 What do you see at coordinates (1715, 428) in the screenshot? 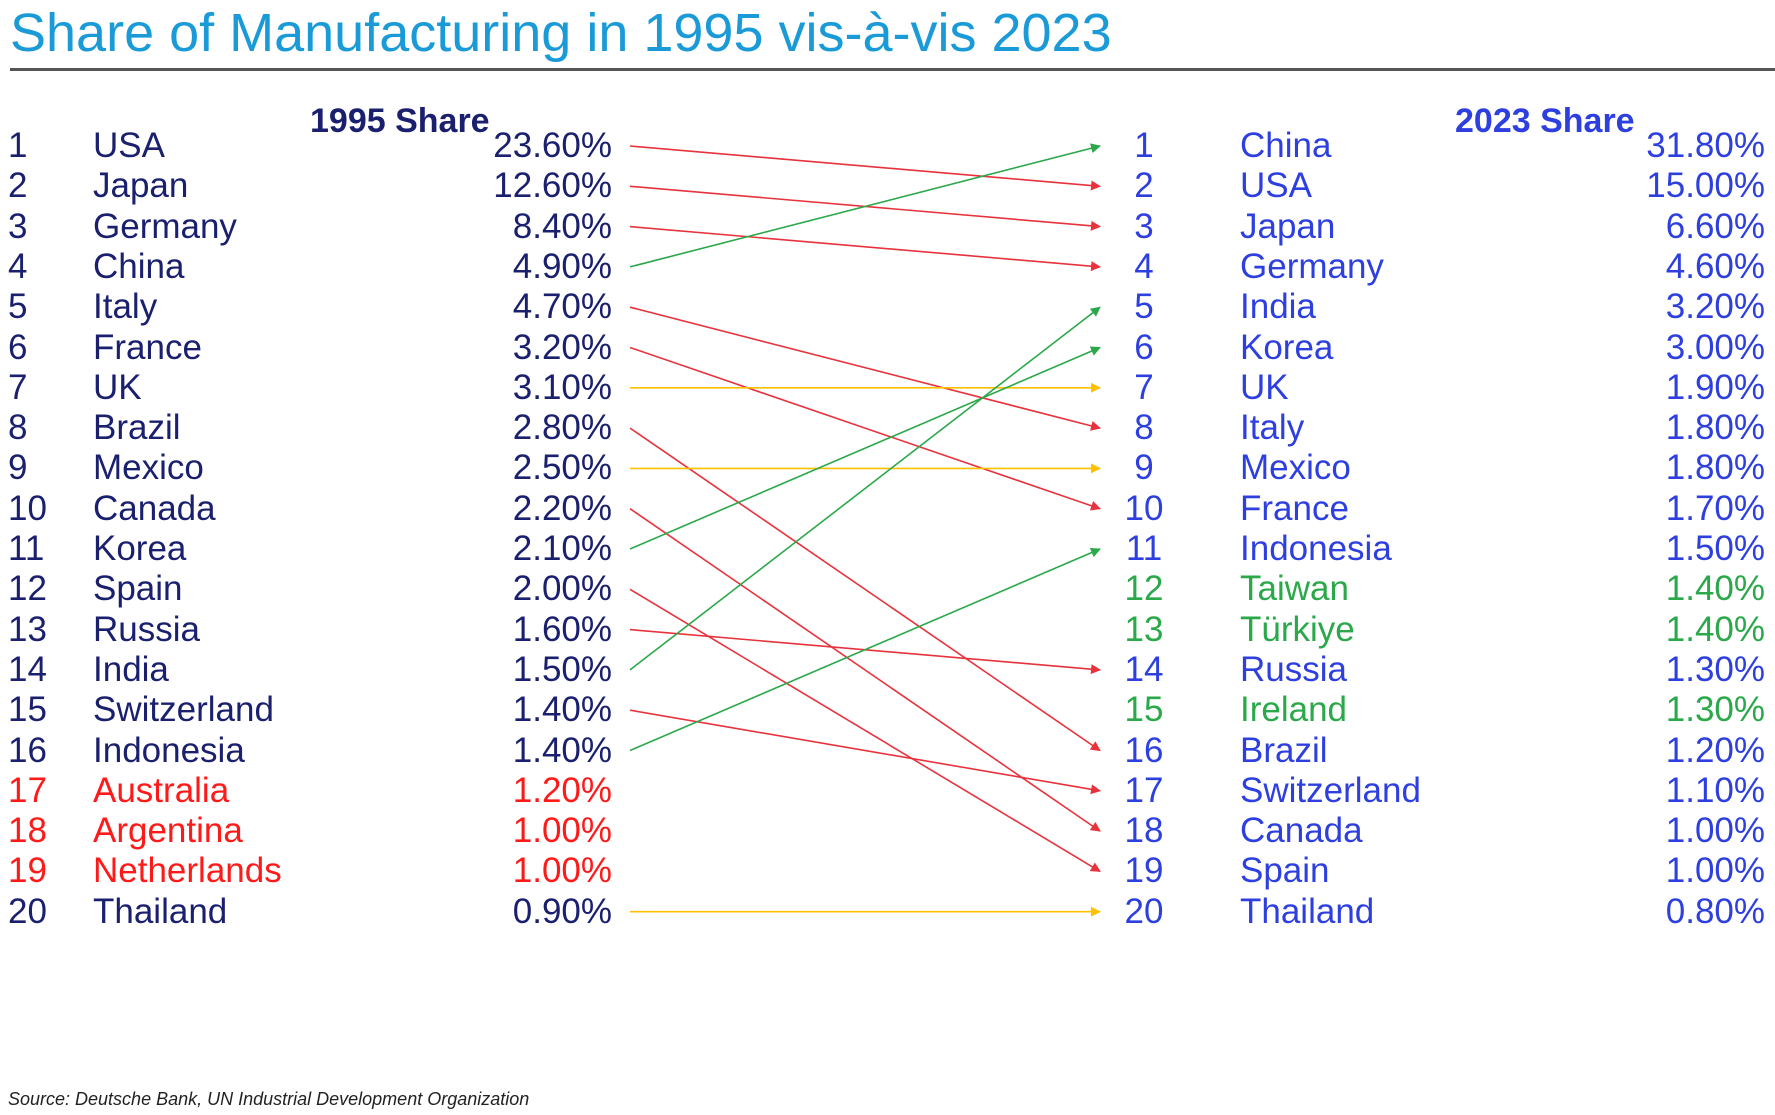
I see `share-2023: 1.80%` at bounding box center [1715, 428].